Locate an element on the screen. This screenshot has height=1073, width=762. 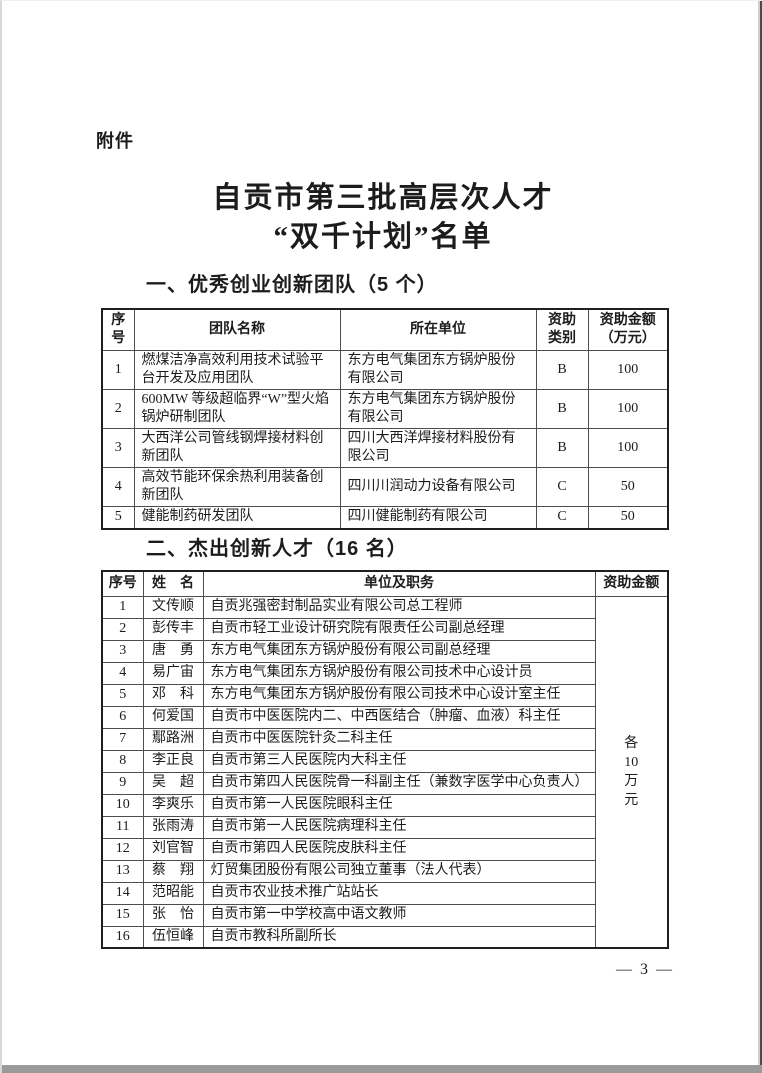
cell-category: C is located at coordinates (562, 486).